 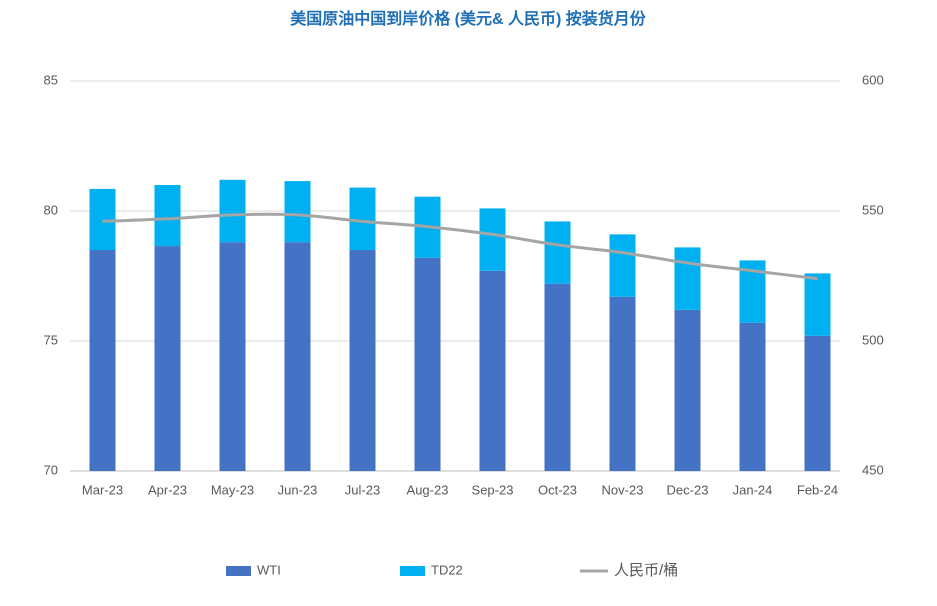 What do you see at coordinates (51, 79) in the screenshot?
I see `y-tick-label: 85` at bounding box center [51, 79].